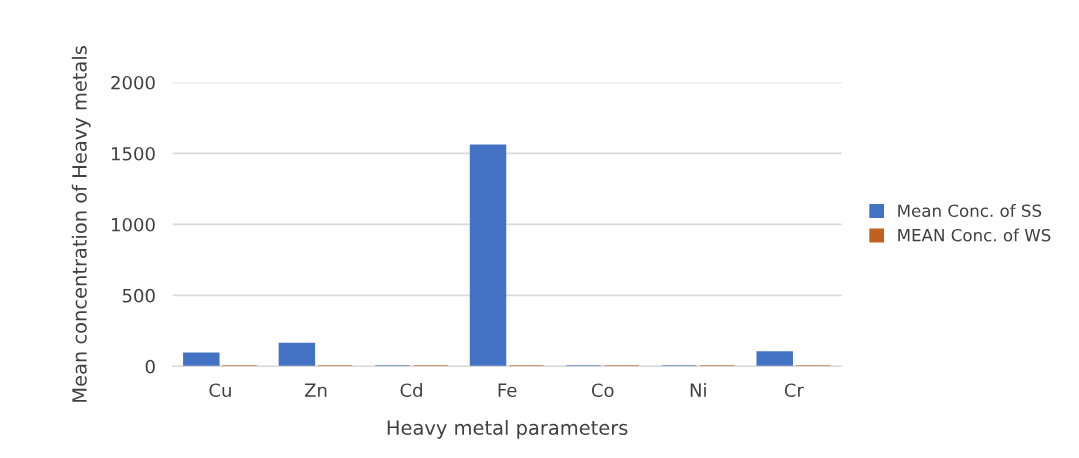 The height and width of the screenshot is (458, 1079). What do you see at coordinates (507, 429) in the screenshot?
I see `x-axis-title: Heavy metal parameters` at bounding box center [507, 429].